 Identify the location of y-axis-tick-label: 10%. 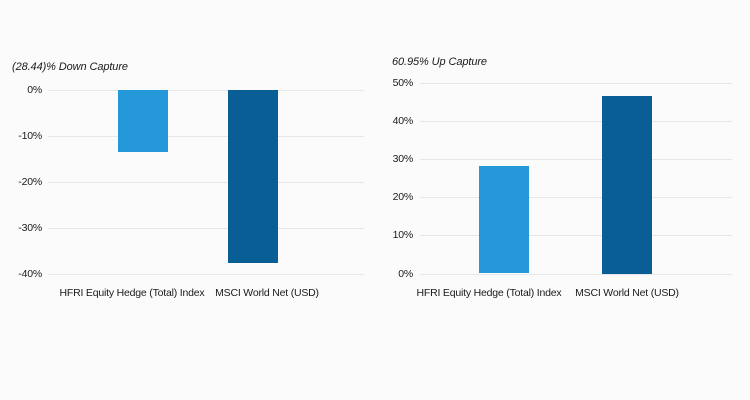
(403, 235).